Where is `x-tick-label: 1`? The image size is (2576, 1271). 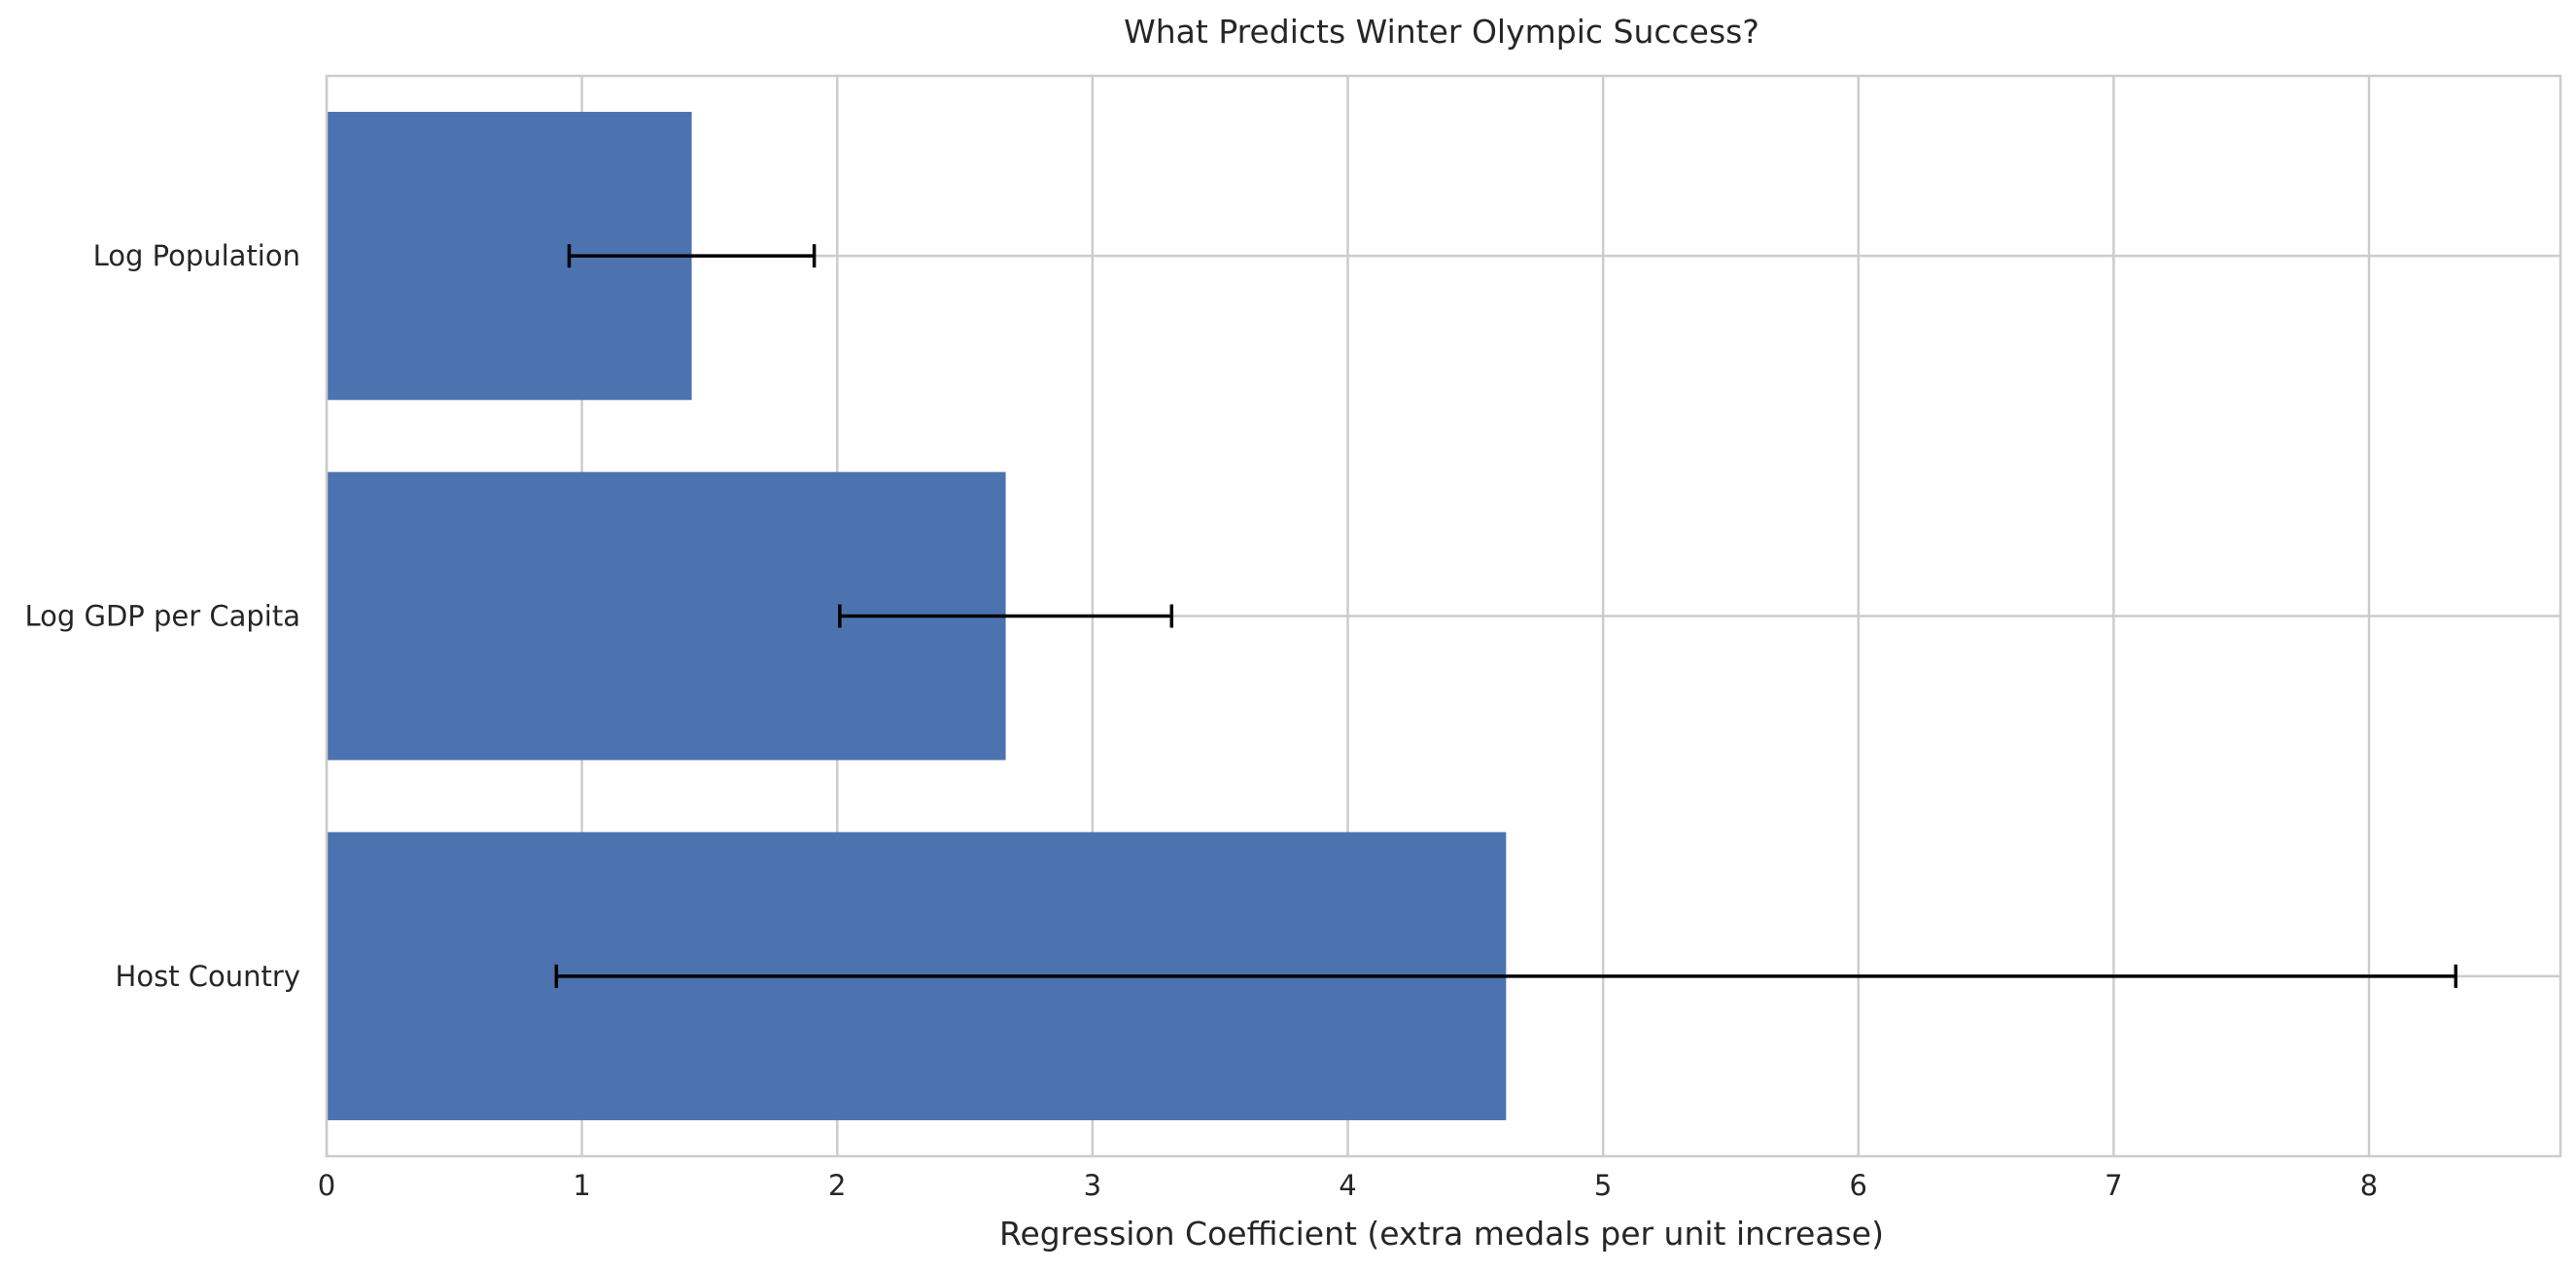 x-tick-label: 1 is located at coordinates (581, 1185).